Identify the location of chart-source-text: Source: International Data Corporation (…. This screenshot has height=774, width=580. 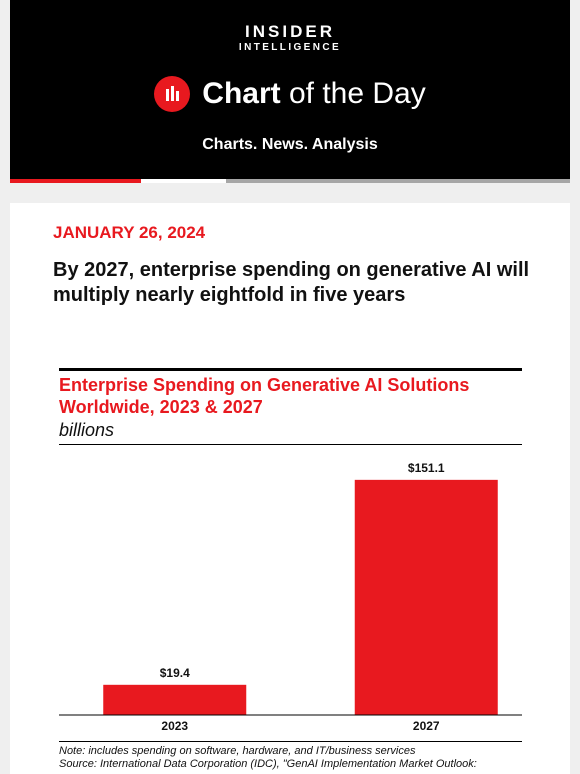
(268, 764).